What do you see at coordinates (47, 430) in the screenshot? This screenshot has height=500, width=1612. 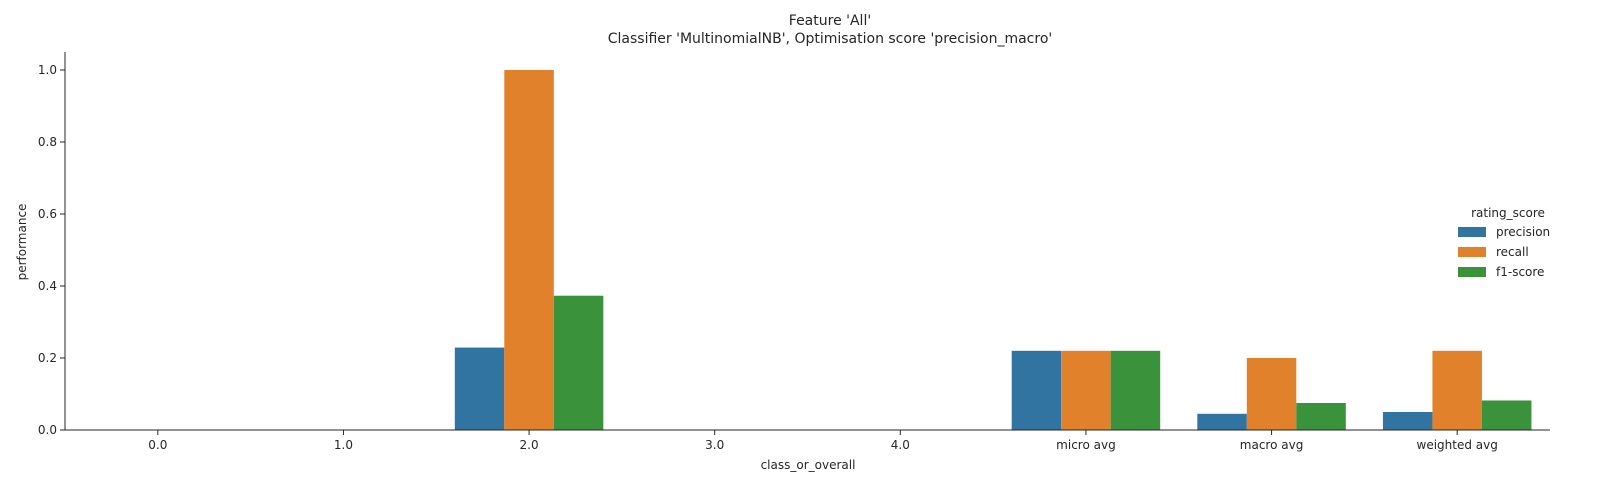 I see `y-tick-label: 0.0` at bounding box center [47, 430].